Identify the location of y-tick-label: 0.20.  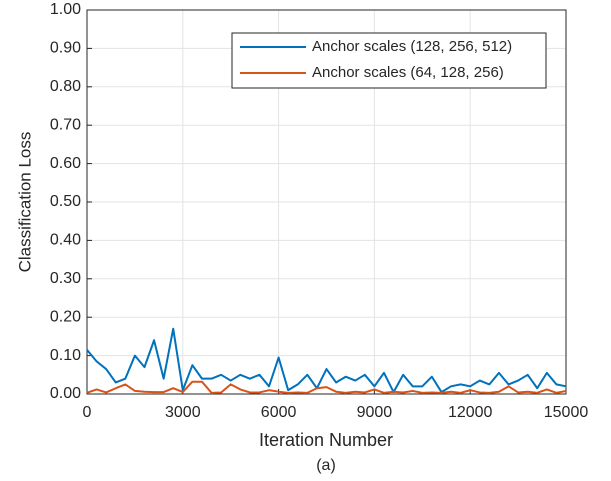
(65, 316).